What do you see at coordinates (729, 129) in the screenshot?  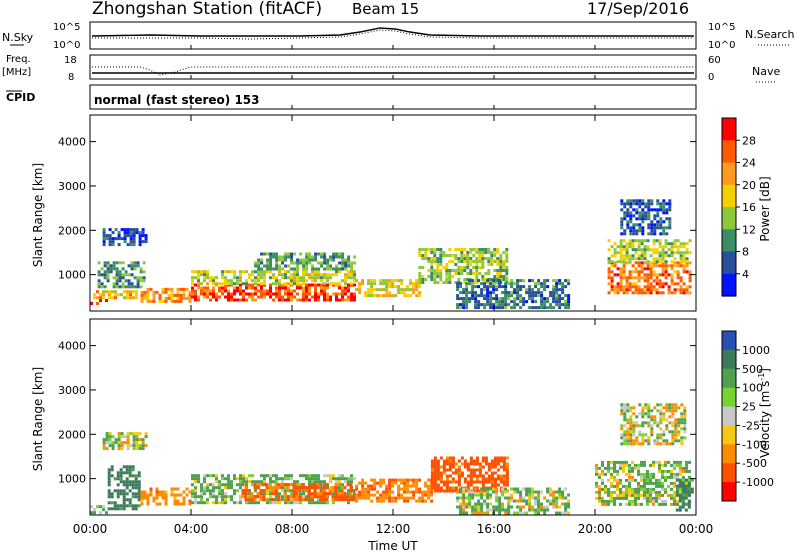 I see `colorbar-swatch` at bounding box center [729, 129].